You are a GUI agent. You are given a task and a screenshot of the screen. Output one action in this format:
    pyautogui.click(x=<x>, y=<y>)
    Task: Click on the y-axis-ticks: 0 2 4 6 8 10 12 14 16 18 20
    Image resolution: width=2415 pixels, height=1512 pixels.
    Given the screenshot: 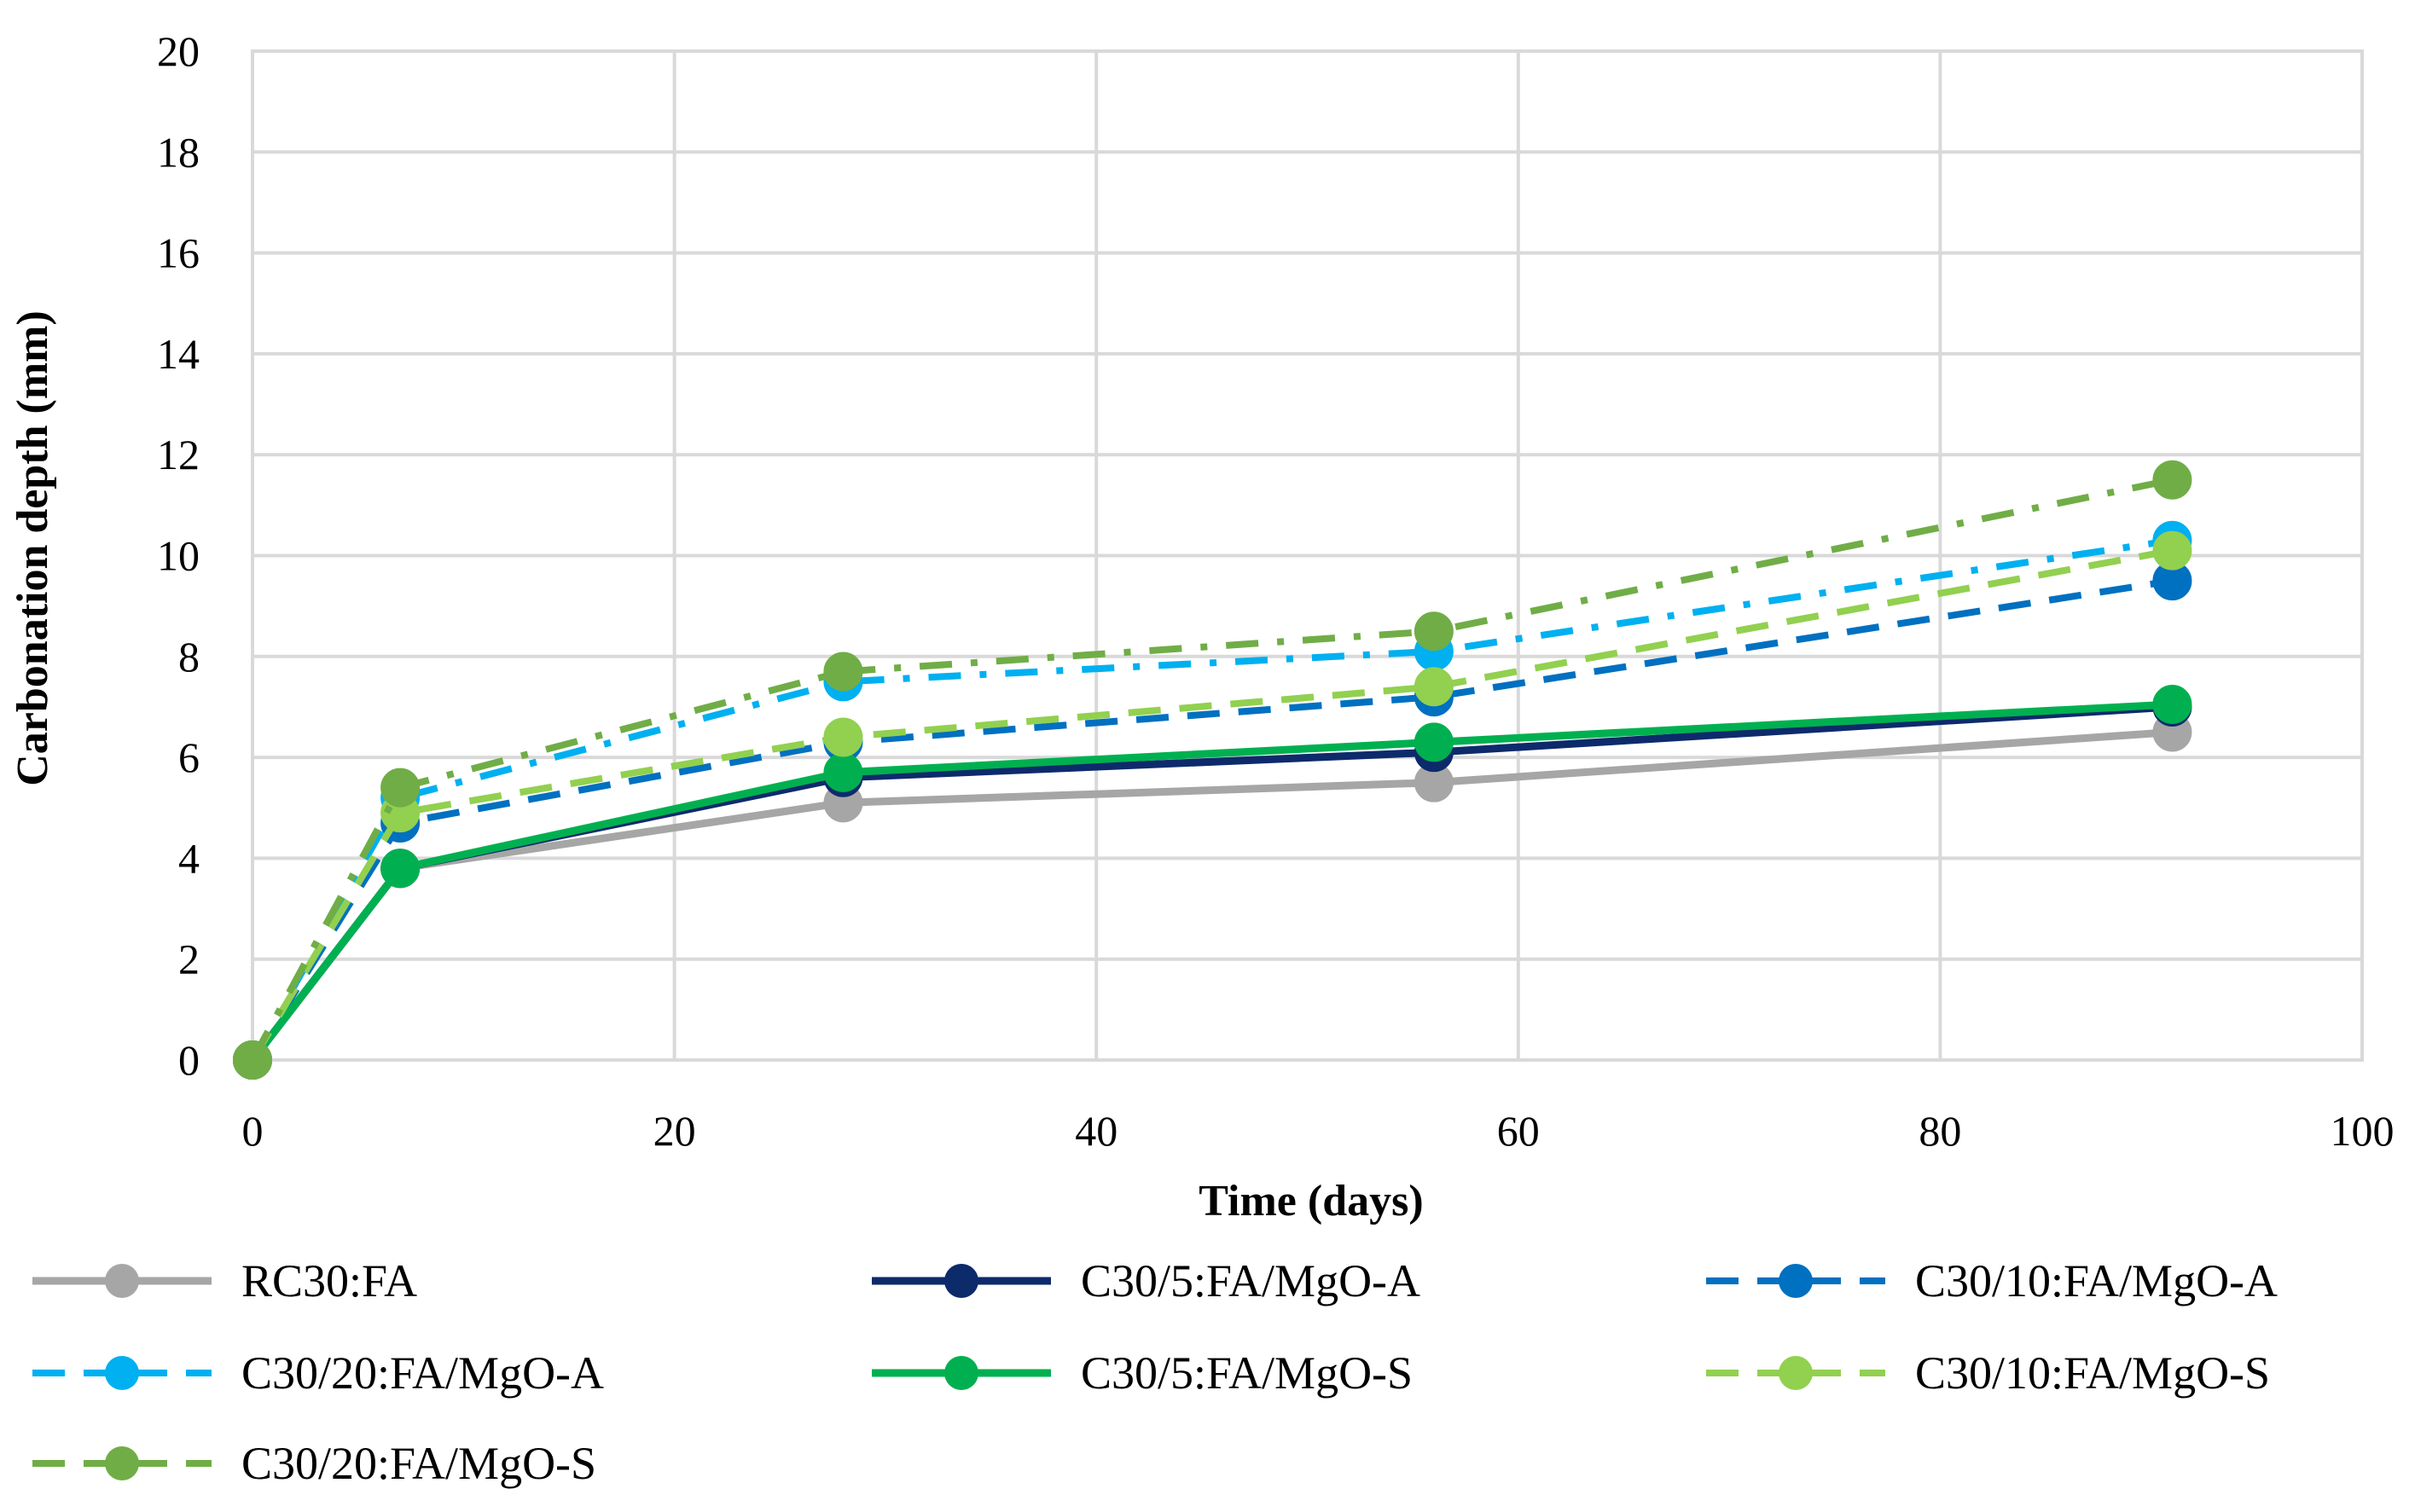 What is the action you would take?
    pyautogui.click(x=178, y=555)
    